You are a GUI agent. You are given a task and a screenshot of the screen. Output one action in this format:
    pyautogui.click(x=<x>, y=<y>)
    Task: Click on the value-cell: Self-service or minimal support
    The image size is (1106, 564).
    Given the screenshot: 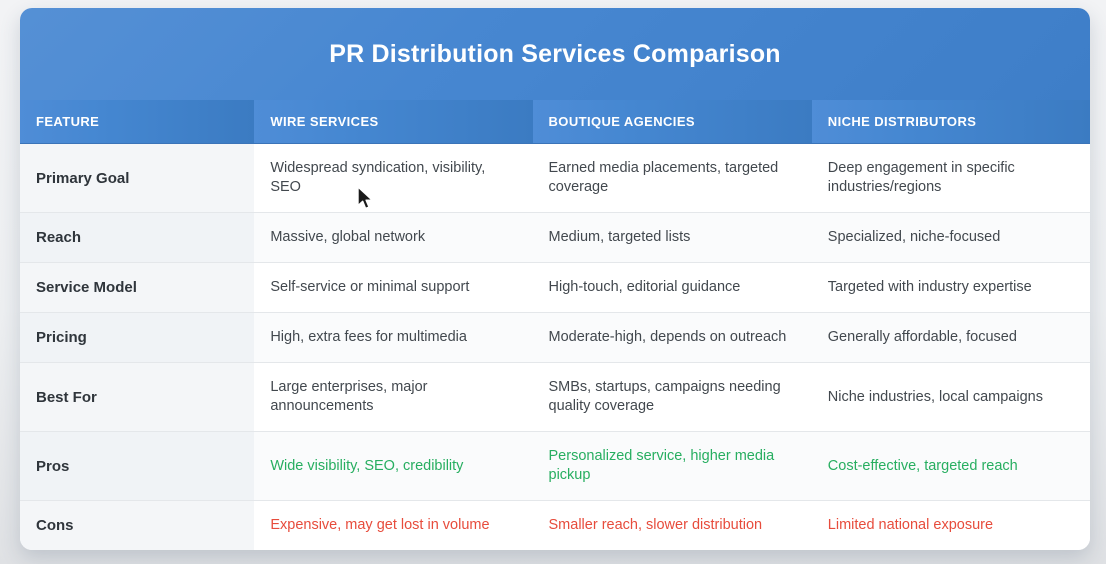 What is the action you would take?
    pyautogui.click(x=393, y=287)
    